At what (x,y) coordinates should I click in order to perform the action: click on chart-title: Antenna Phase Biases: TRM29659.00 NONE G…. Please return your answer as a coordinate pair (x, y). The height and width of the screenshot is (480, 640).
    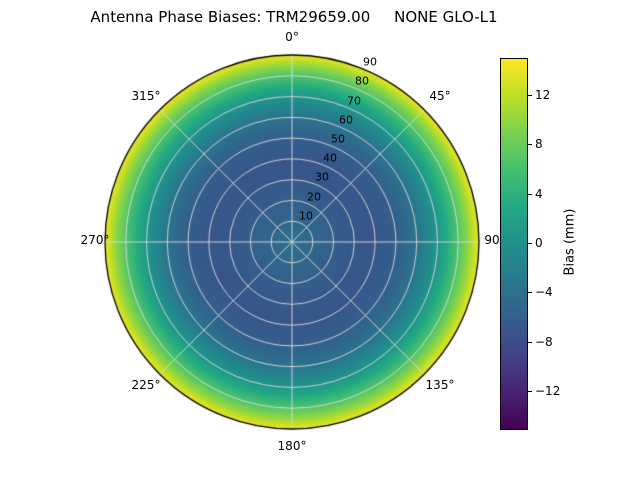
    Looking at the image, I should click on (294, 17).